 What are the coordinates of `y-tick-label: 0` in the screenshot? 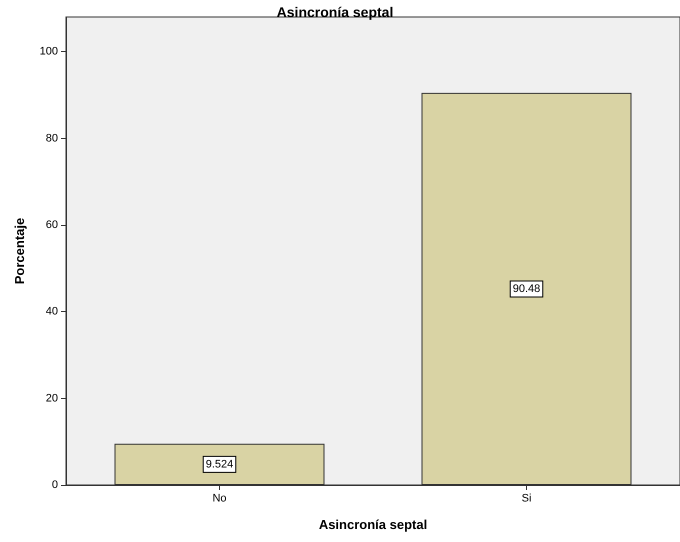 It's located at (55, 485).